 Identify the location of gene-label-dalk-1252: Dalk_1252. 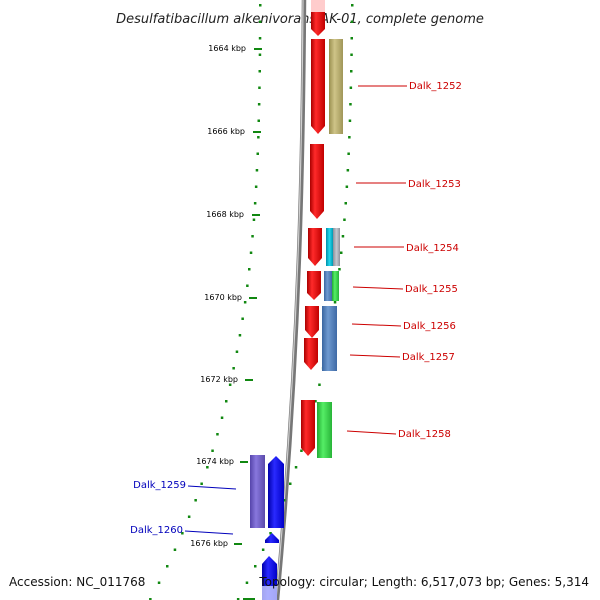
(435, 86).